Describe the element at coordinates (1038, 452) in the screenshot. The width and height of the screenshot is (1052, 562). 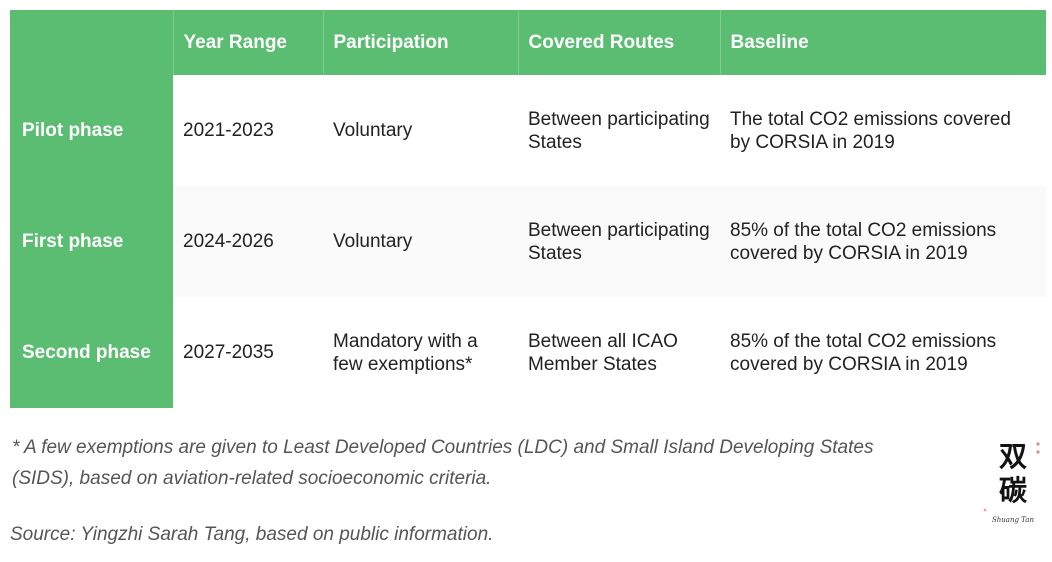
I see `logo-dot-mid` at that location.